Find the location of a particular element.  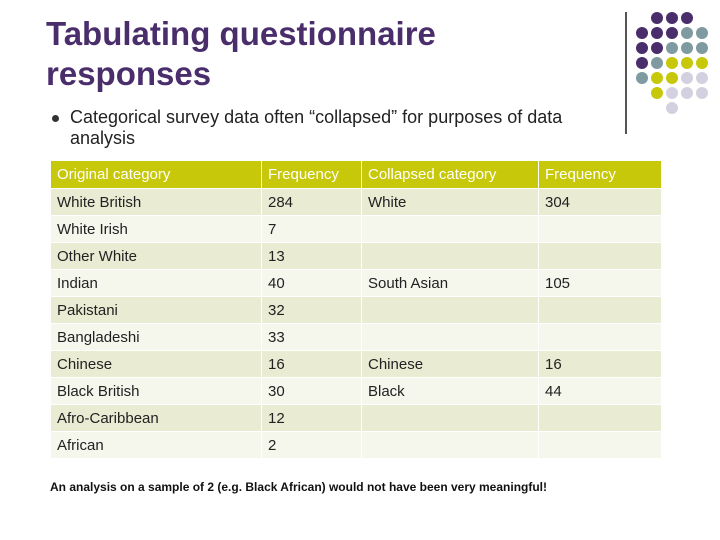

cell-frequency: 284 is located at coordinates (311, 202).